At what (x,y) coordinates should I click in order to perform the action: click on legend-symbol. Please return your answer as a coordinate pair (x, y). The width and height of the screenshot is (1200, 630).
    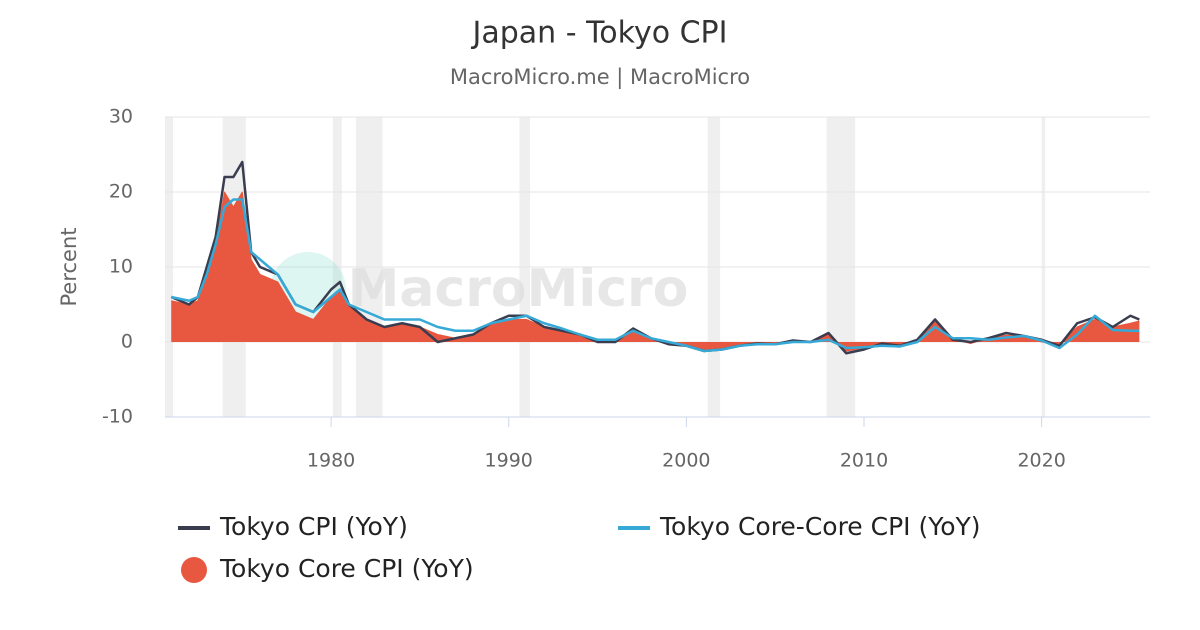
    Looking at the image, I should click on (194, 570).